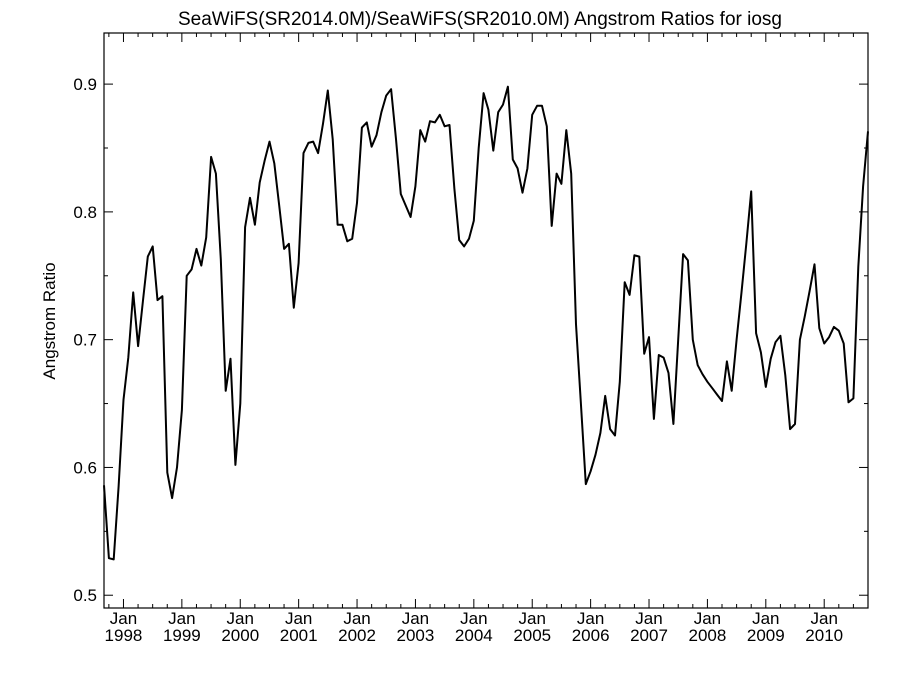  What do you see at coordinates (85, 340) in the screenshot?
I see `y-tick-label: 0.7` at bounding box center [85, 340].